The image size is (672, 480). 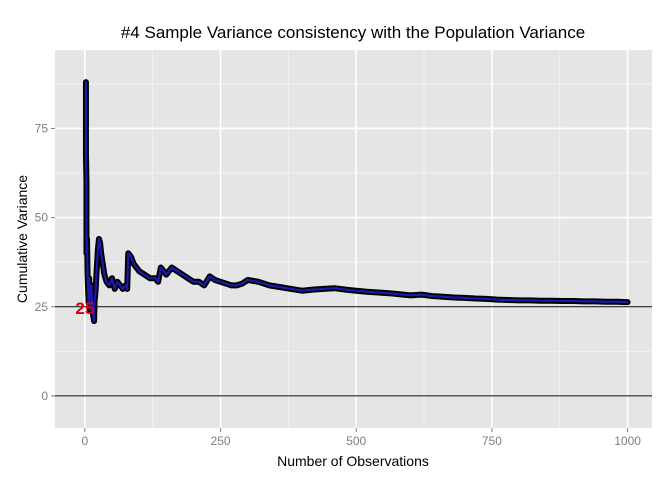 I want to click on y-tick-label: 50, so click(x=42, y=218).